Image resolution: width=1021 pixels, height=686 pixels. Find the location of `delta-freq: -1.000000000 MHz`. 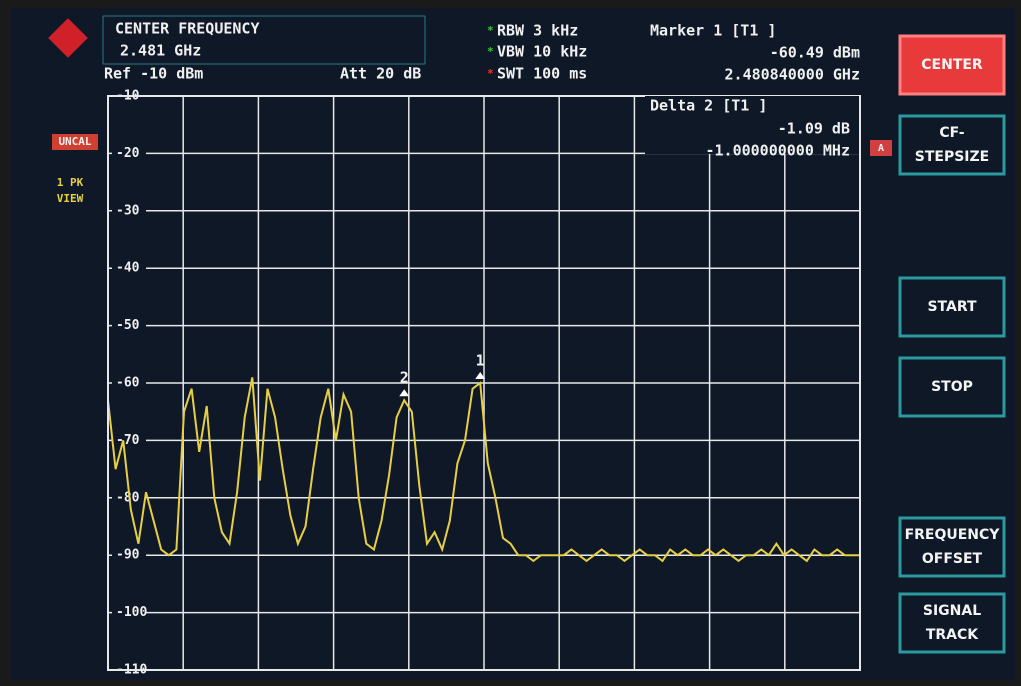

delta-freq: -1.000000000 MHz is located at coordinates (778, 151).